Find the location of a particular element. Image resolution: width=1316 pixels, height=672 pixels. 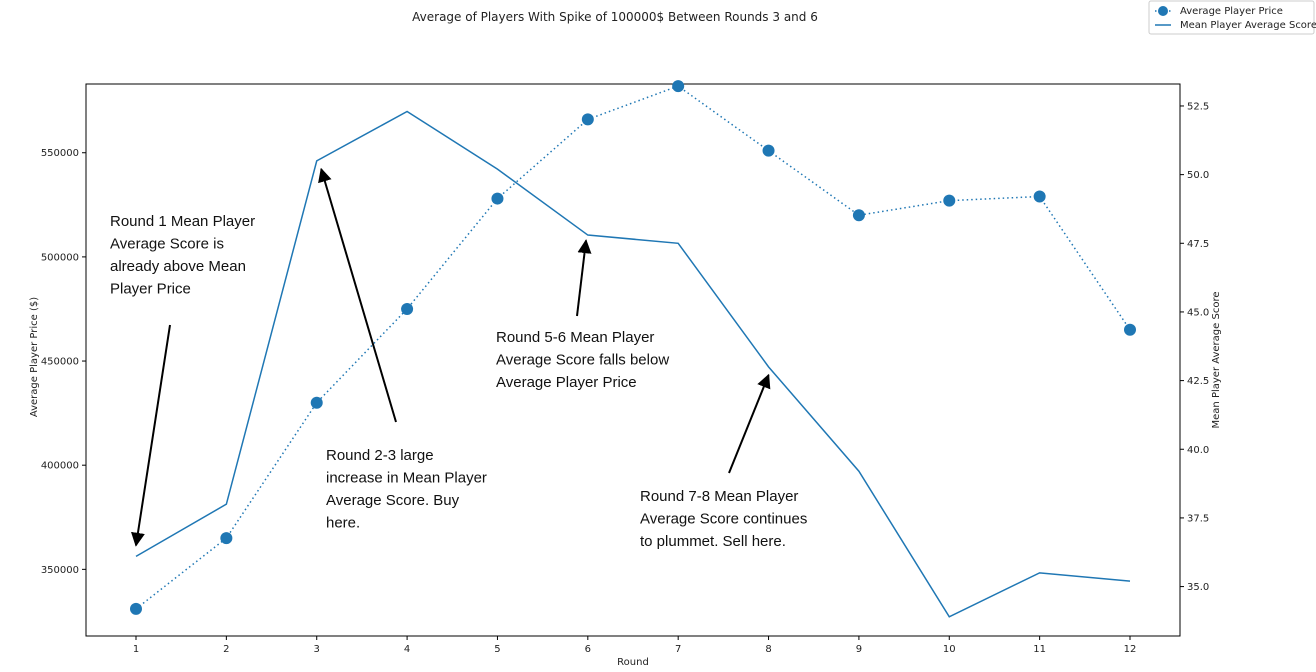

annotation-line: to plummet. Sell here. is located at coordinates (713, 541).